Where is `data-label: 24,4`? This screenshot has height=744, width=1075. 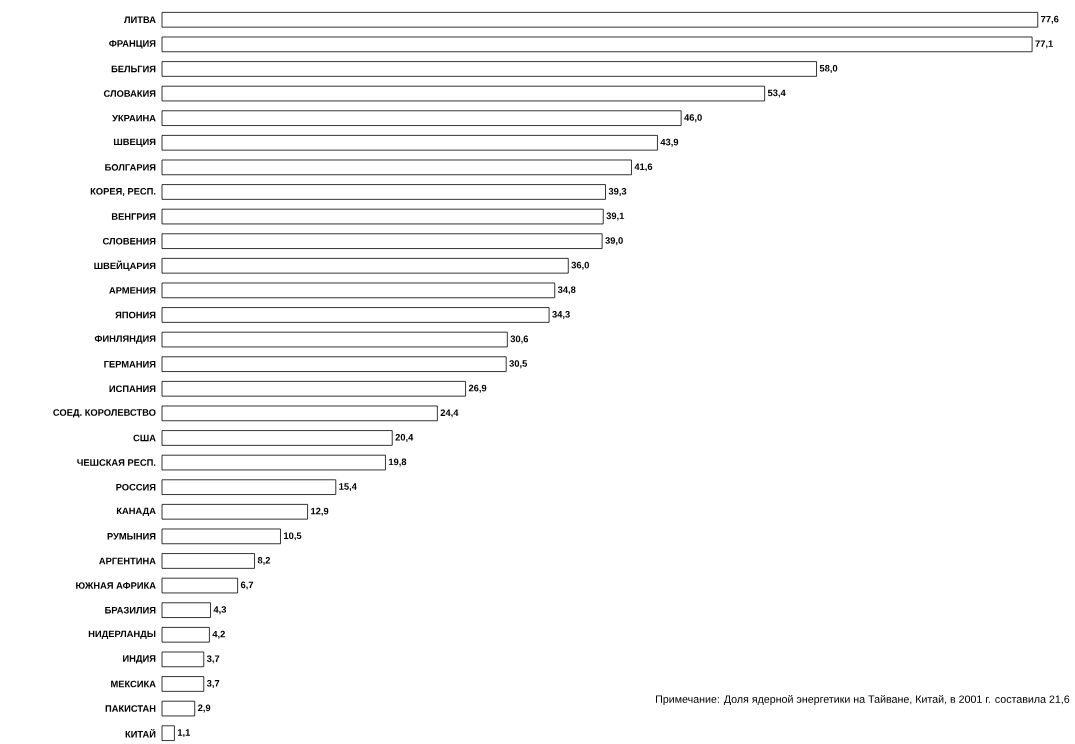
data-label: 24,4 is located at coordinates (449, 413).